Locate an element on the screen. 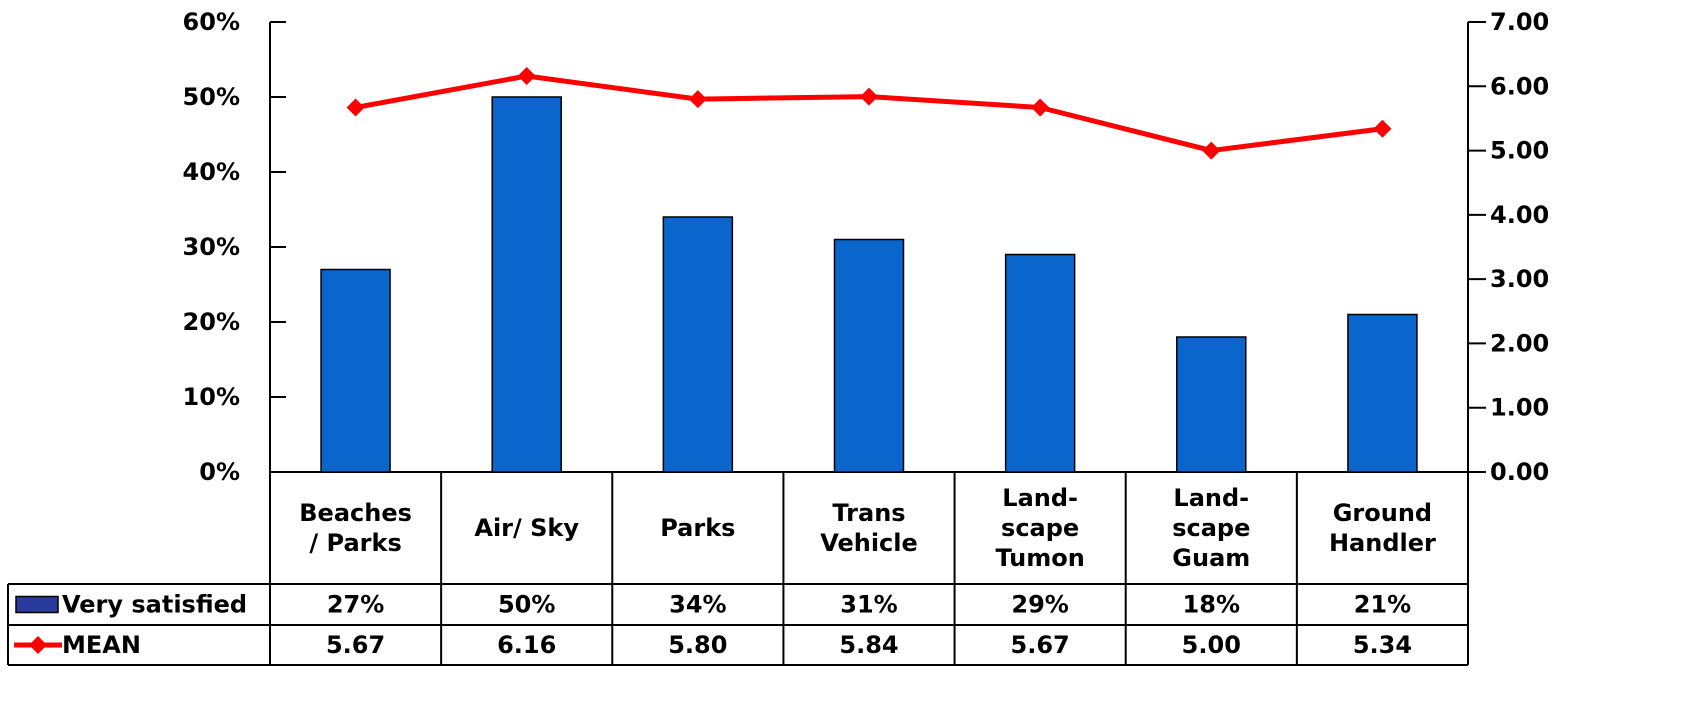 Image resolution: width=1685 pixels, height=727 pixels. legend-marker-mean is located at coordinates (38, 645).